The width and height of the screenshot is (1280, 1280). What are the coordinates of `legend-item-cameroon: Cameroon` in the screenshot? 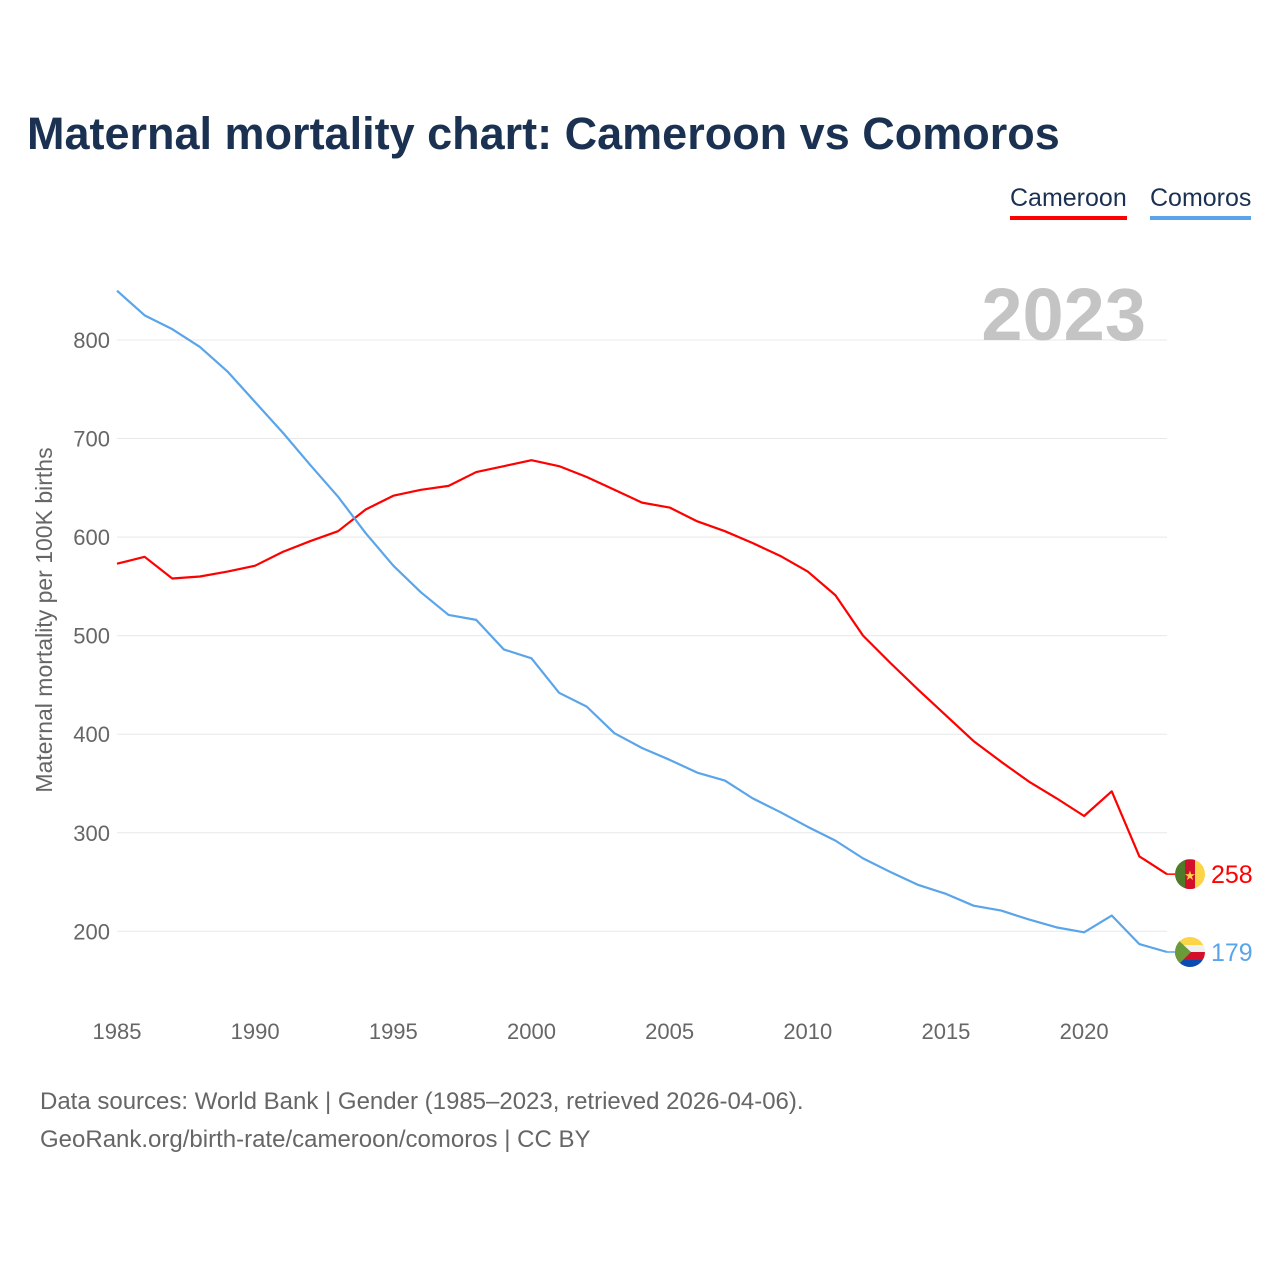 It's located at (1068, 202).